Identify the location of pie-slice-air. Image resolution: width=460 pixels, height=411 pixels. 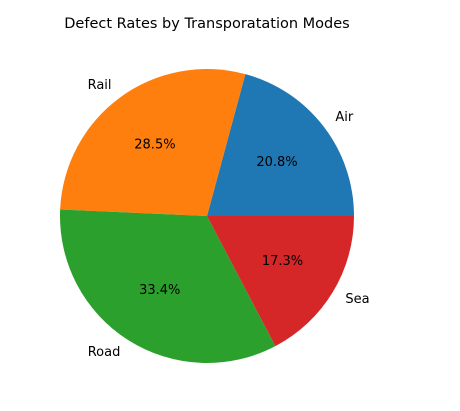
(280, 145).